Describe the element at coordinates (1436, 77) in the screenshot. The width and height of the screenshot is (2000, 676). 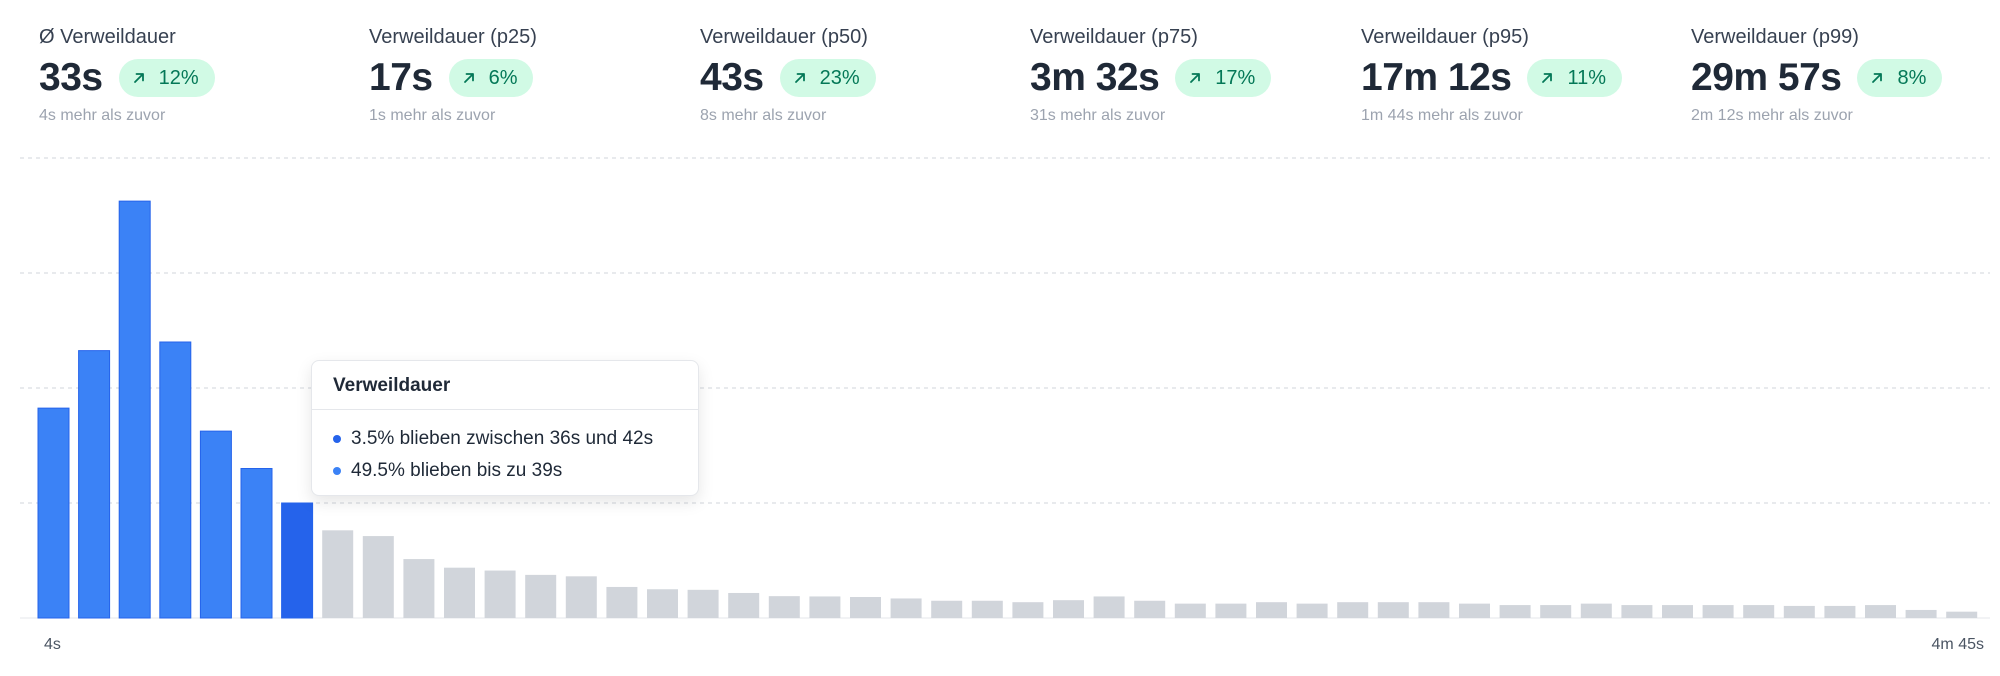
I see `stat-value: 17m 12s` at that location.